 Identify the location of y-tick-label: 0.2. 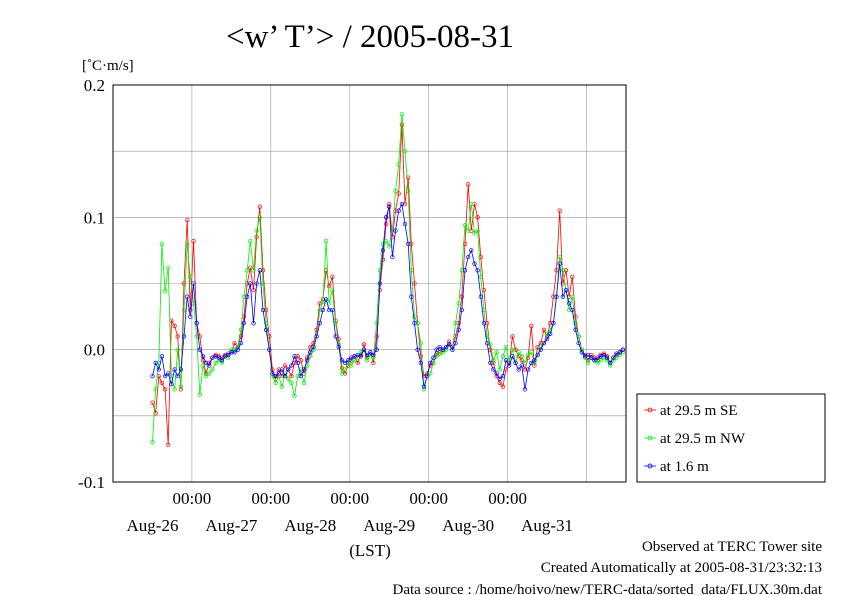
(94, 85).